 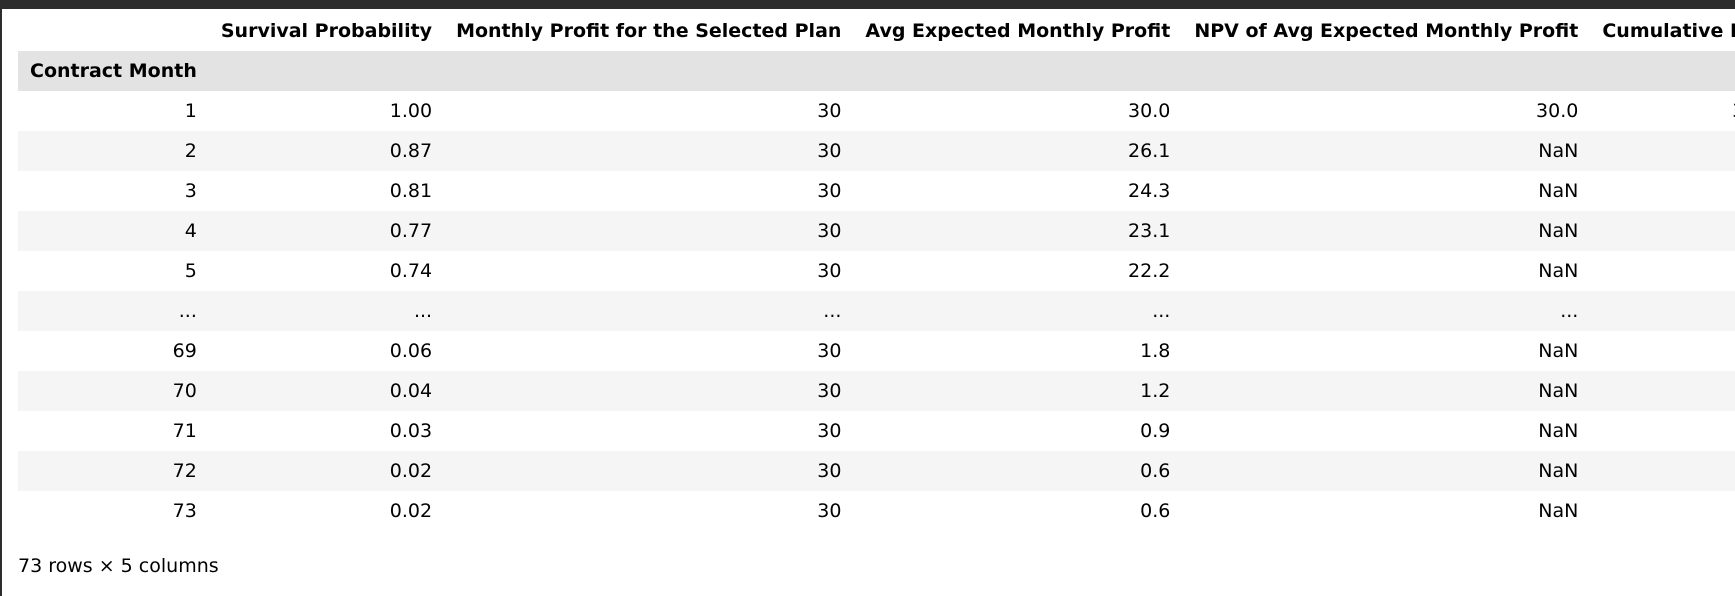 I want to click on table-row: 2 0.87 30 26.1 NaN NaN, so click(x=876, y=151).